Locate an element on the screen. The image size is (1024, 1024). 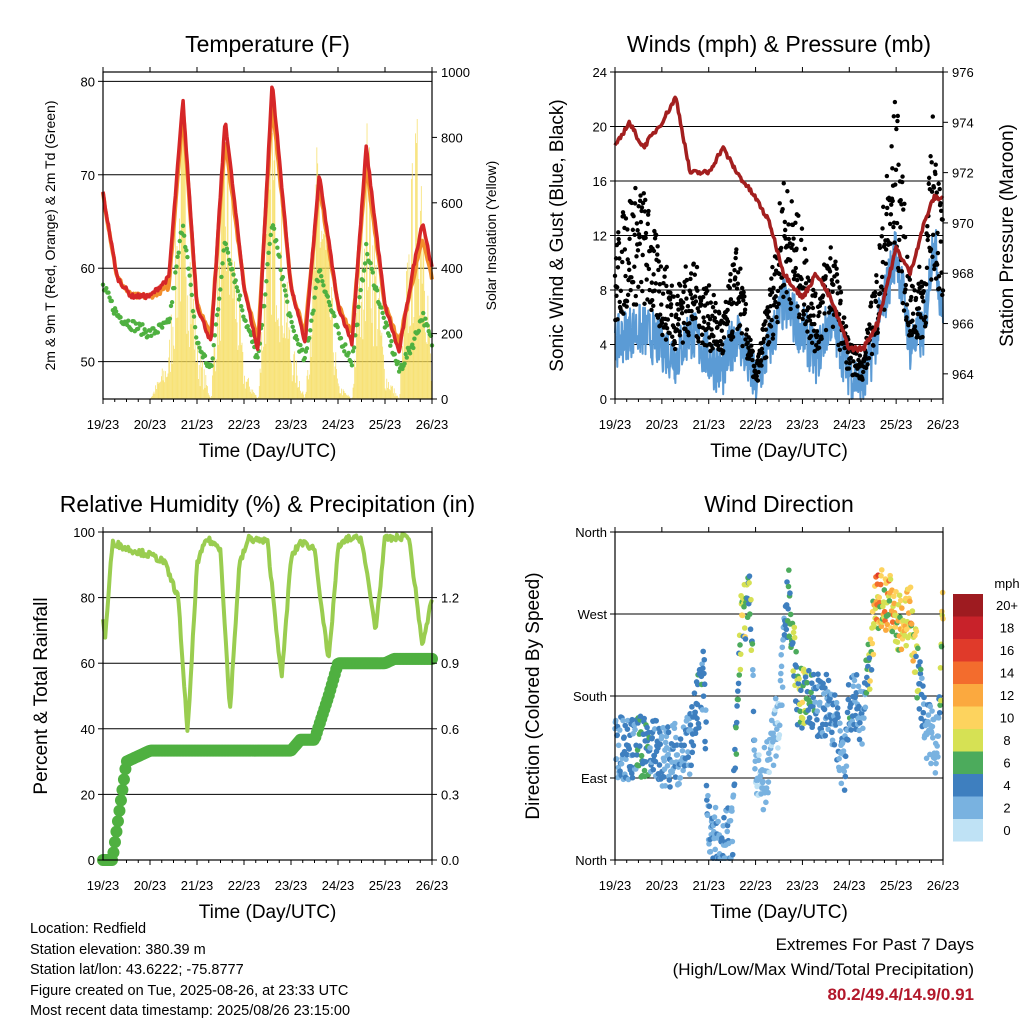
x-tick-label: 20/23 is located at coordinates (150, 885).